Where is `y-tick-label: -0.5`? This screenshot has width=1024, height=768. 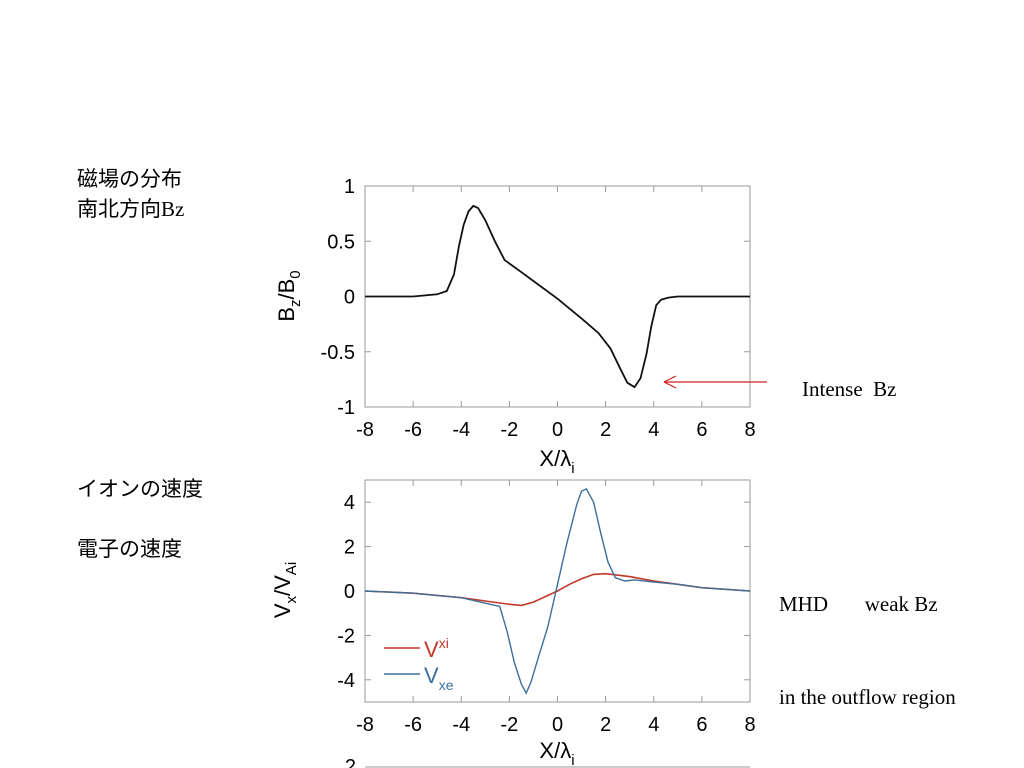
y-tick-label: -0.5 is located at coordinates (338, 353).